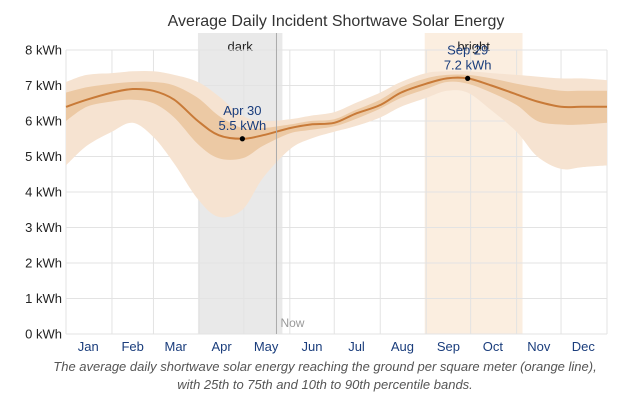 The height and width of the screenshot is (415, 643). I want to click on y-tick-label: 0 kWh, so click(43, 334).